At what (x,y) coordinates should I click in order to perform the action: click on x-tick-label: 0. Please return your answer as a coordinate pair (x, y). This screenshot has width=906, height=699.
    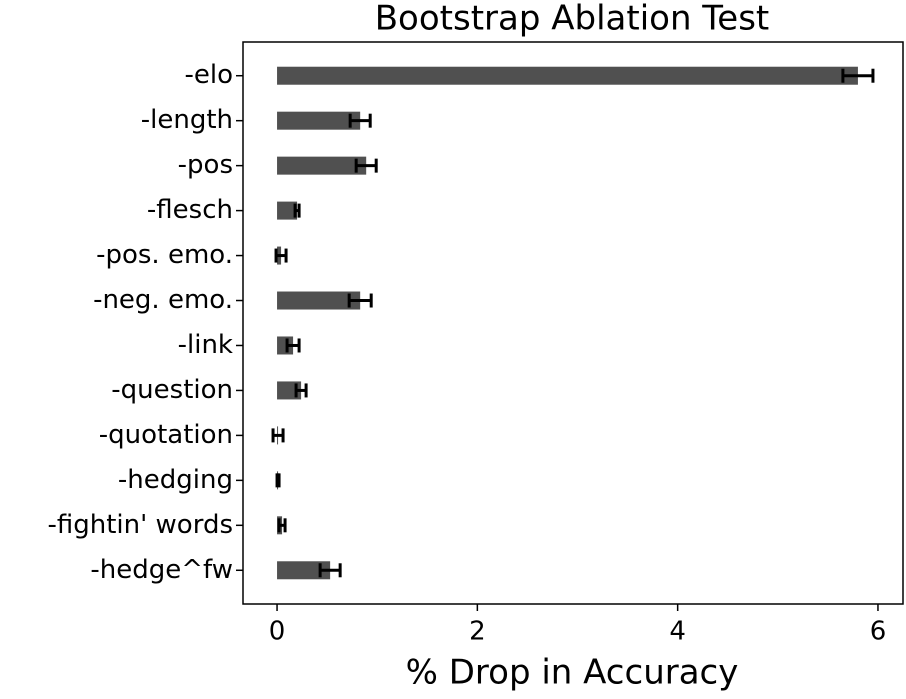
    Looking at the image, I should click on (277, 632).